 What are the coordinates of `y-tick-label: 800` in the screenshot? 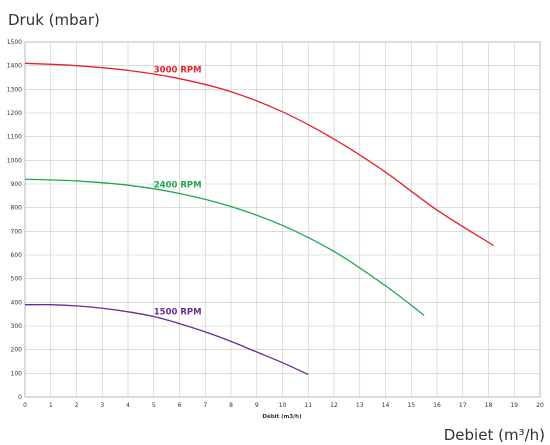 It's located at (17, 208).